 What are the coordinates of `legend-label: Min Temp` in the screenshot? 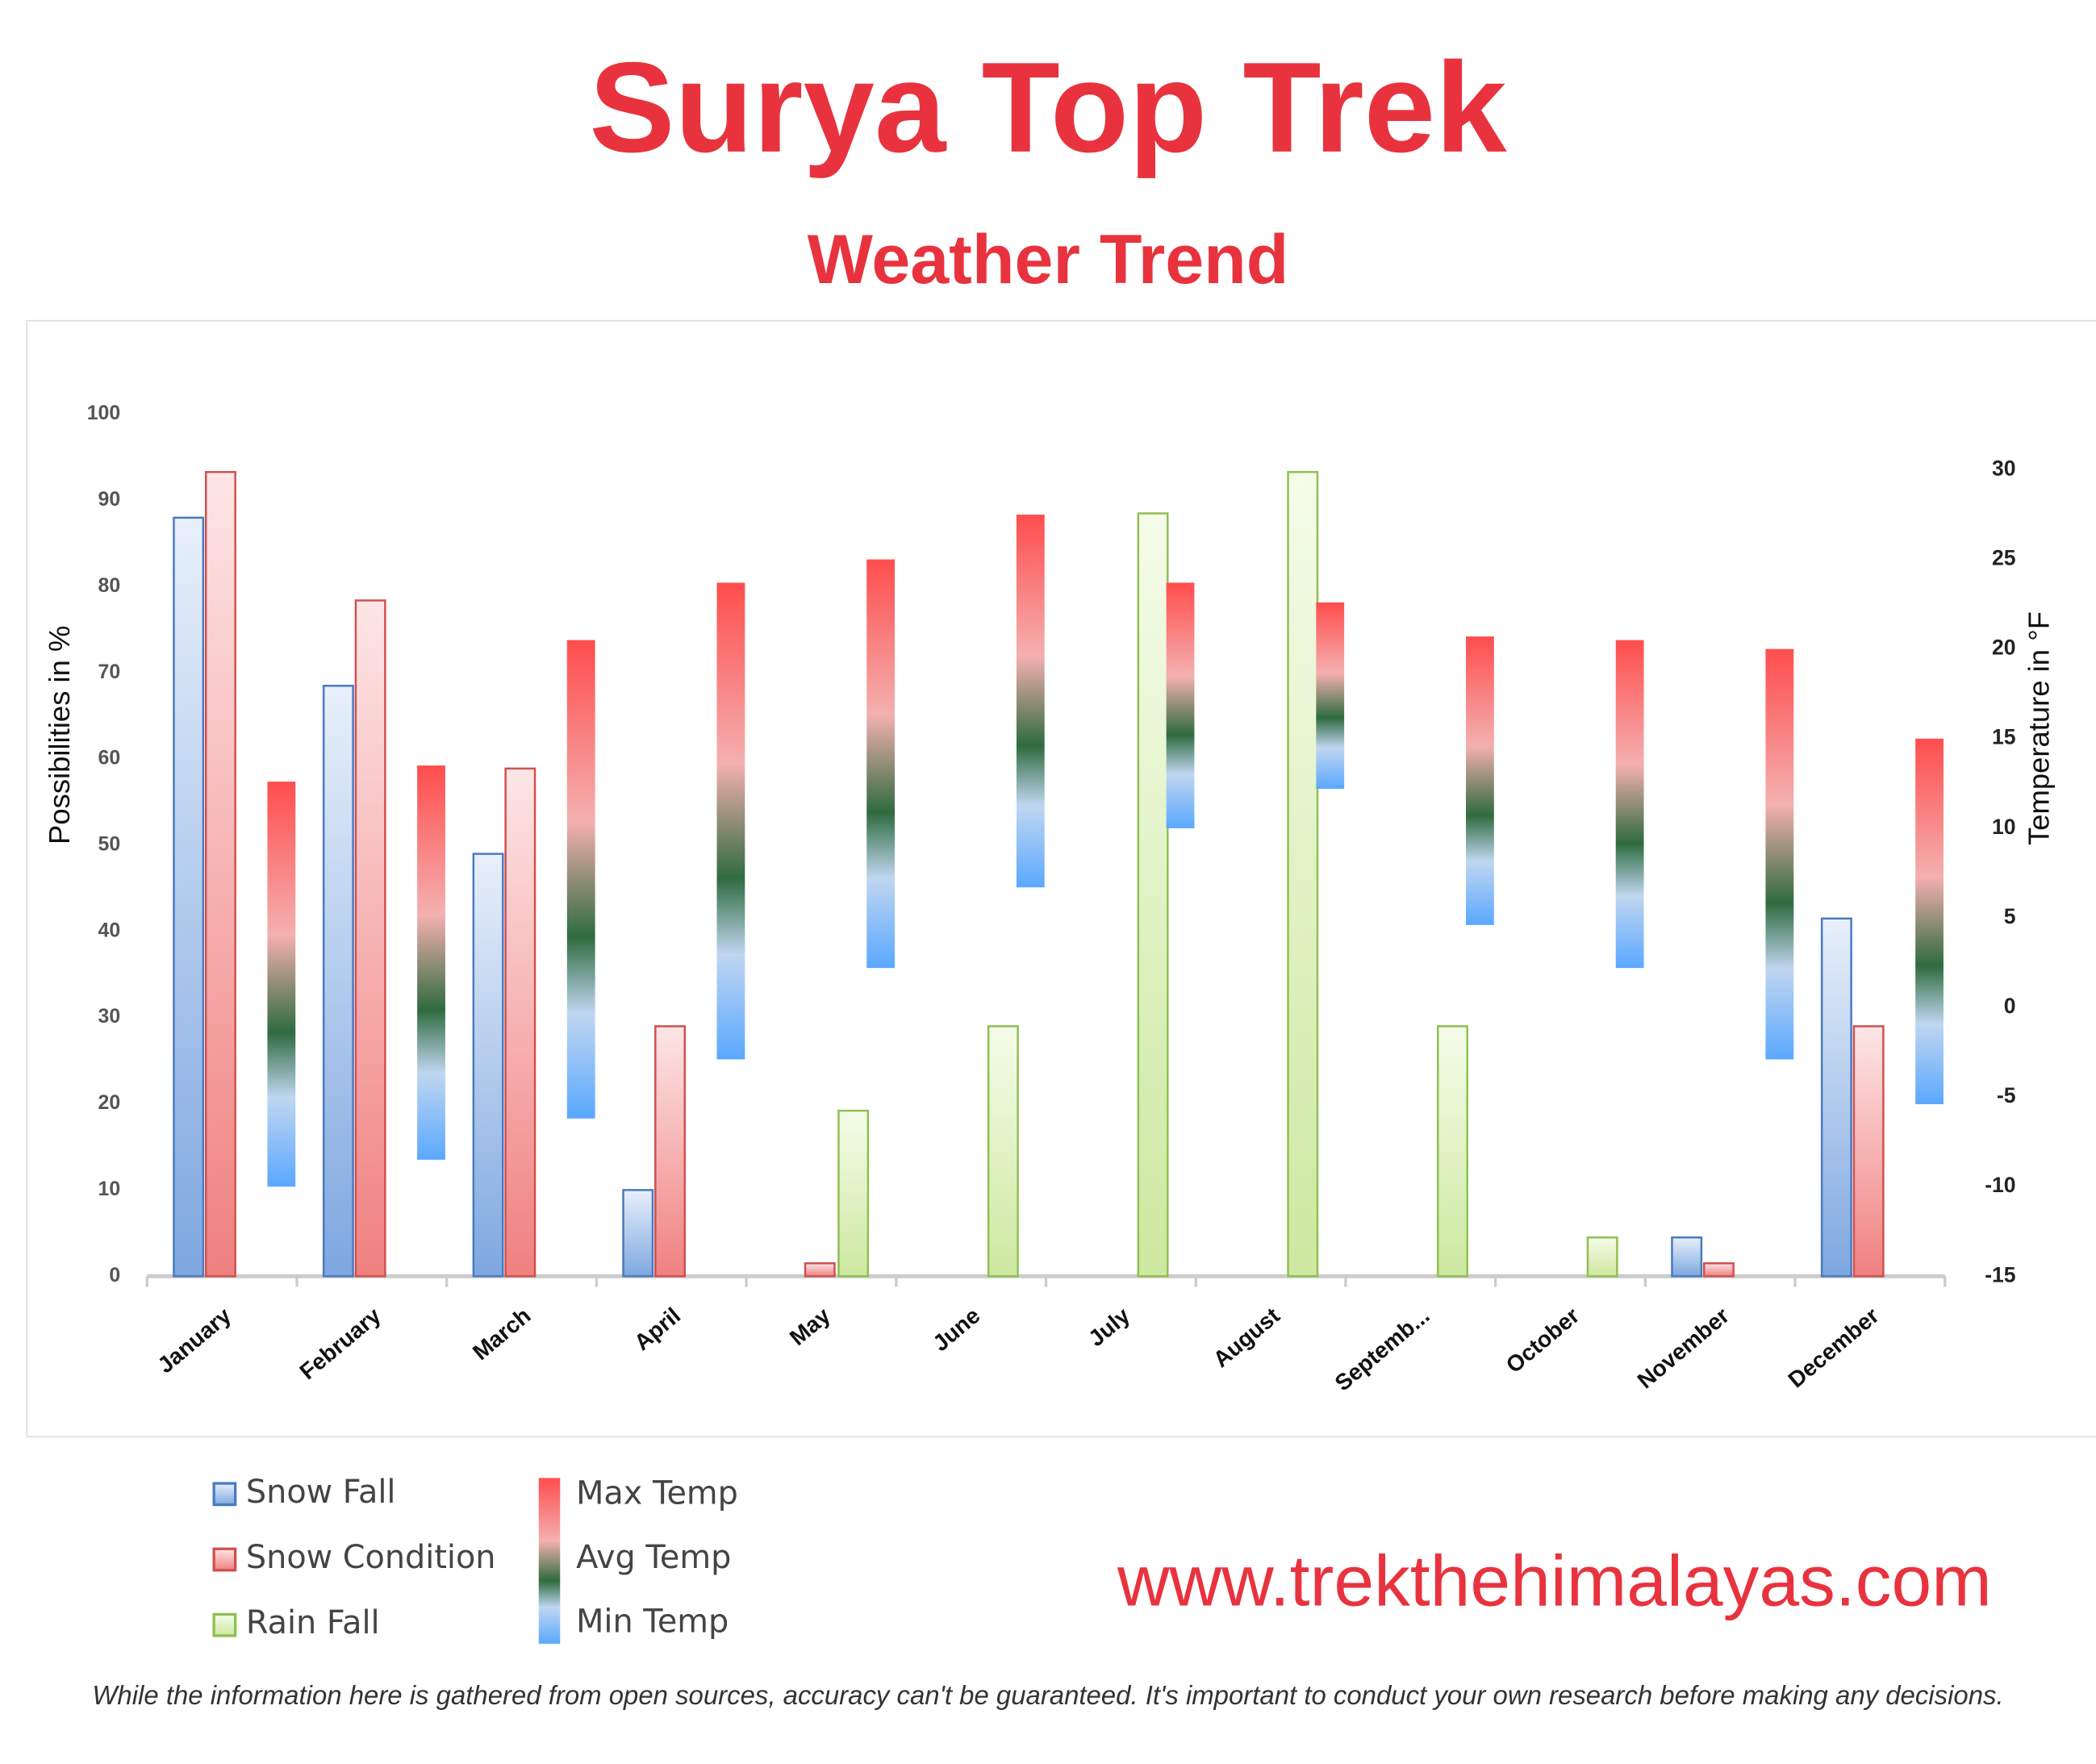 It's located at (652, 1622).